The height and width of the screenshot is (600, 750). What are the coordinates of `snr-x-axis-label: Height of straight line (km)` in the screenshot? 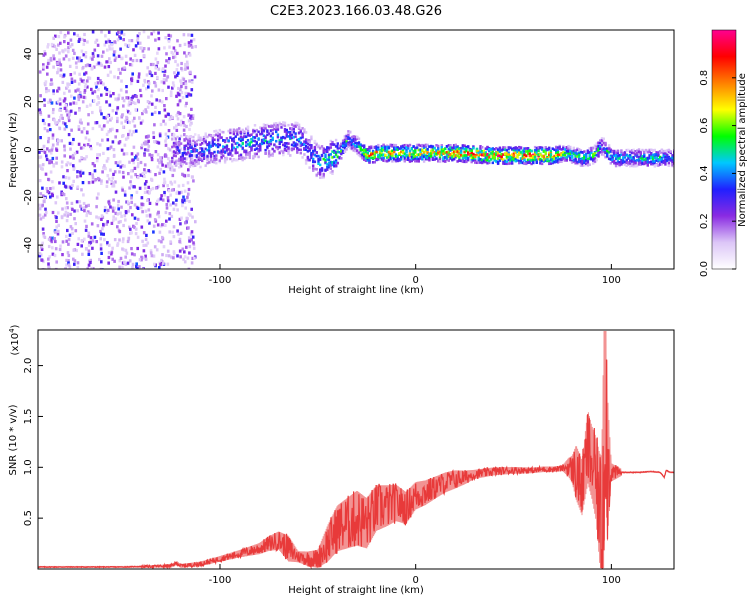 It's located at (356, 590).